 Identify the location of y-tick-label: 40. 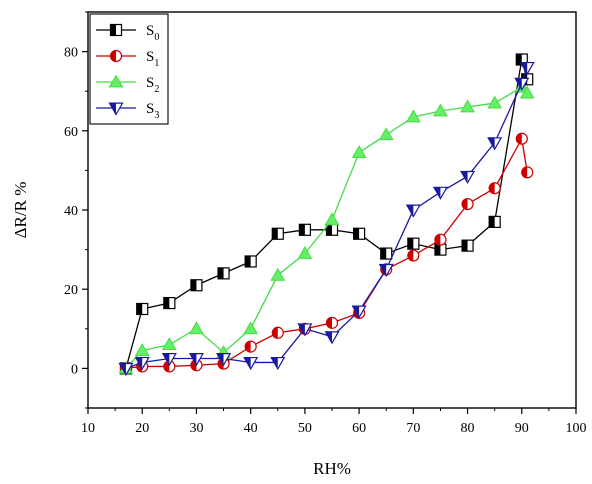
(71, 211).